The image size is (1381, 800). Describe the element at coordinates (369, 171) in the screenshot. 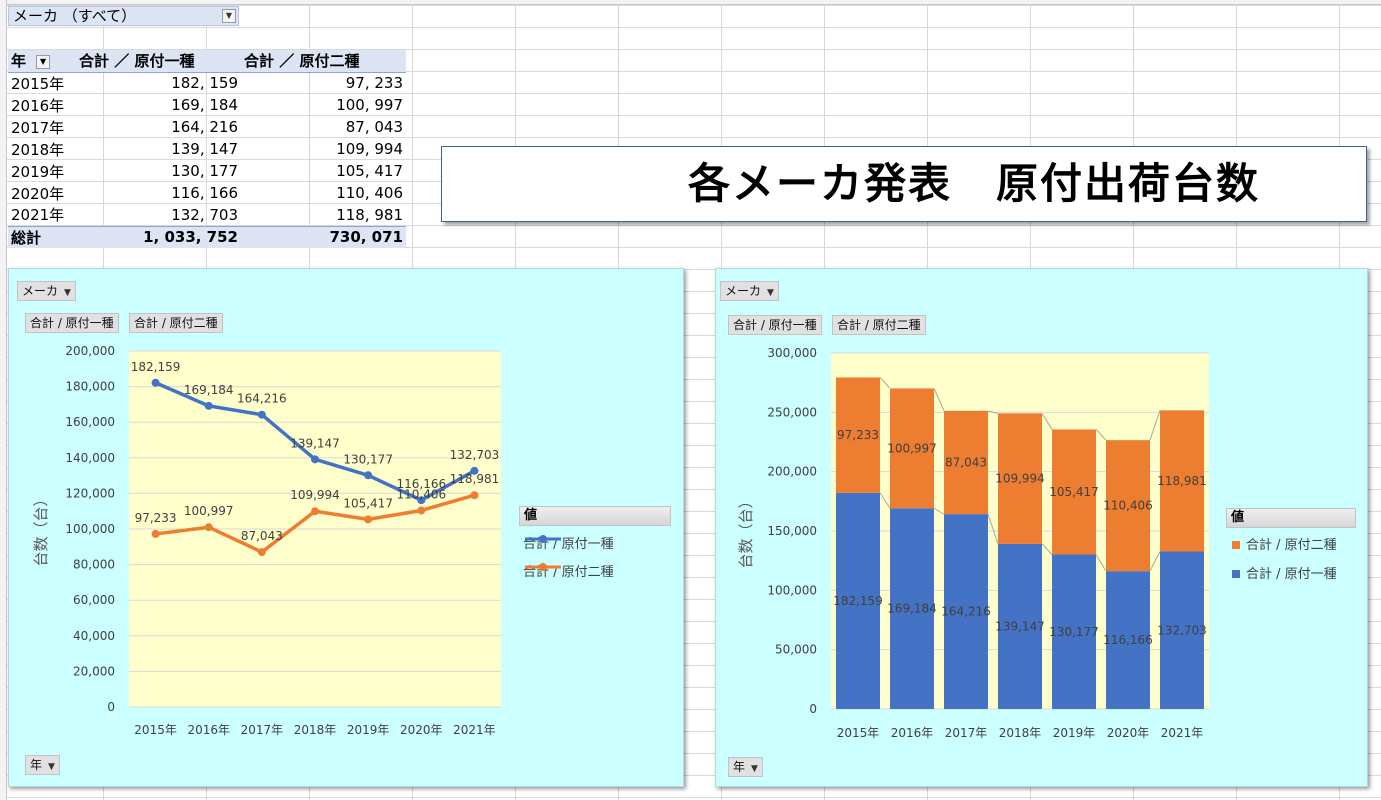

I see `row-value-2: 105, 417` at that location.